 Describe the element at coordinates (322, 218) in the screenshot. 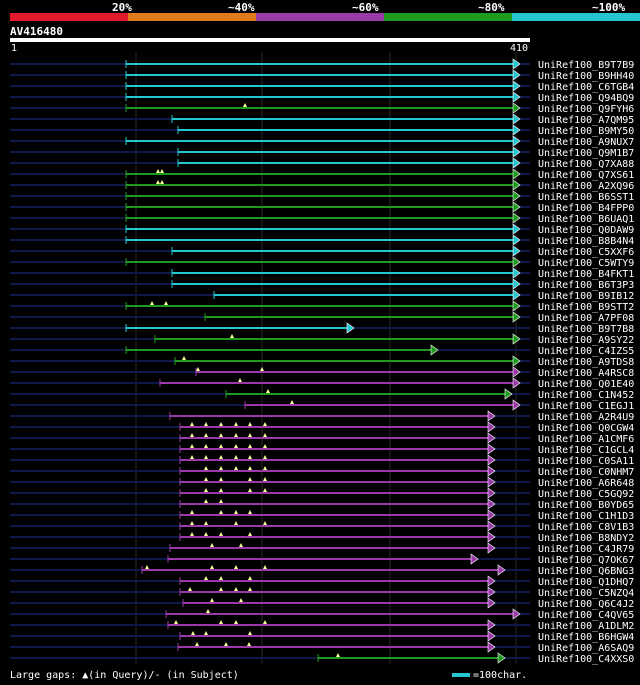

I see `hit-row: UniRef100_B6UAQ1` at that location.